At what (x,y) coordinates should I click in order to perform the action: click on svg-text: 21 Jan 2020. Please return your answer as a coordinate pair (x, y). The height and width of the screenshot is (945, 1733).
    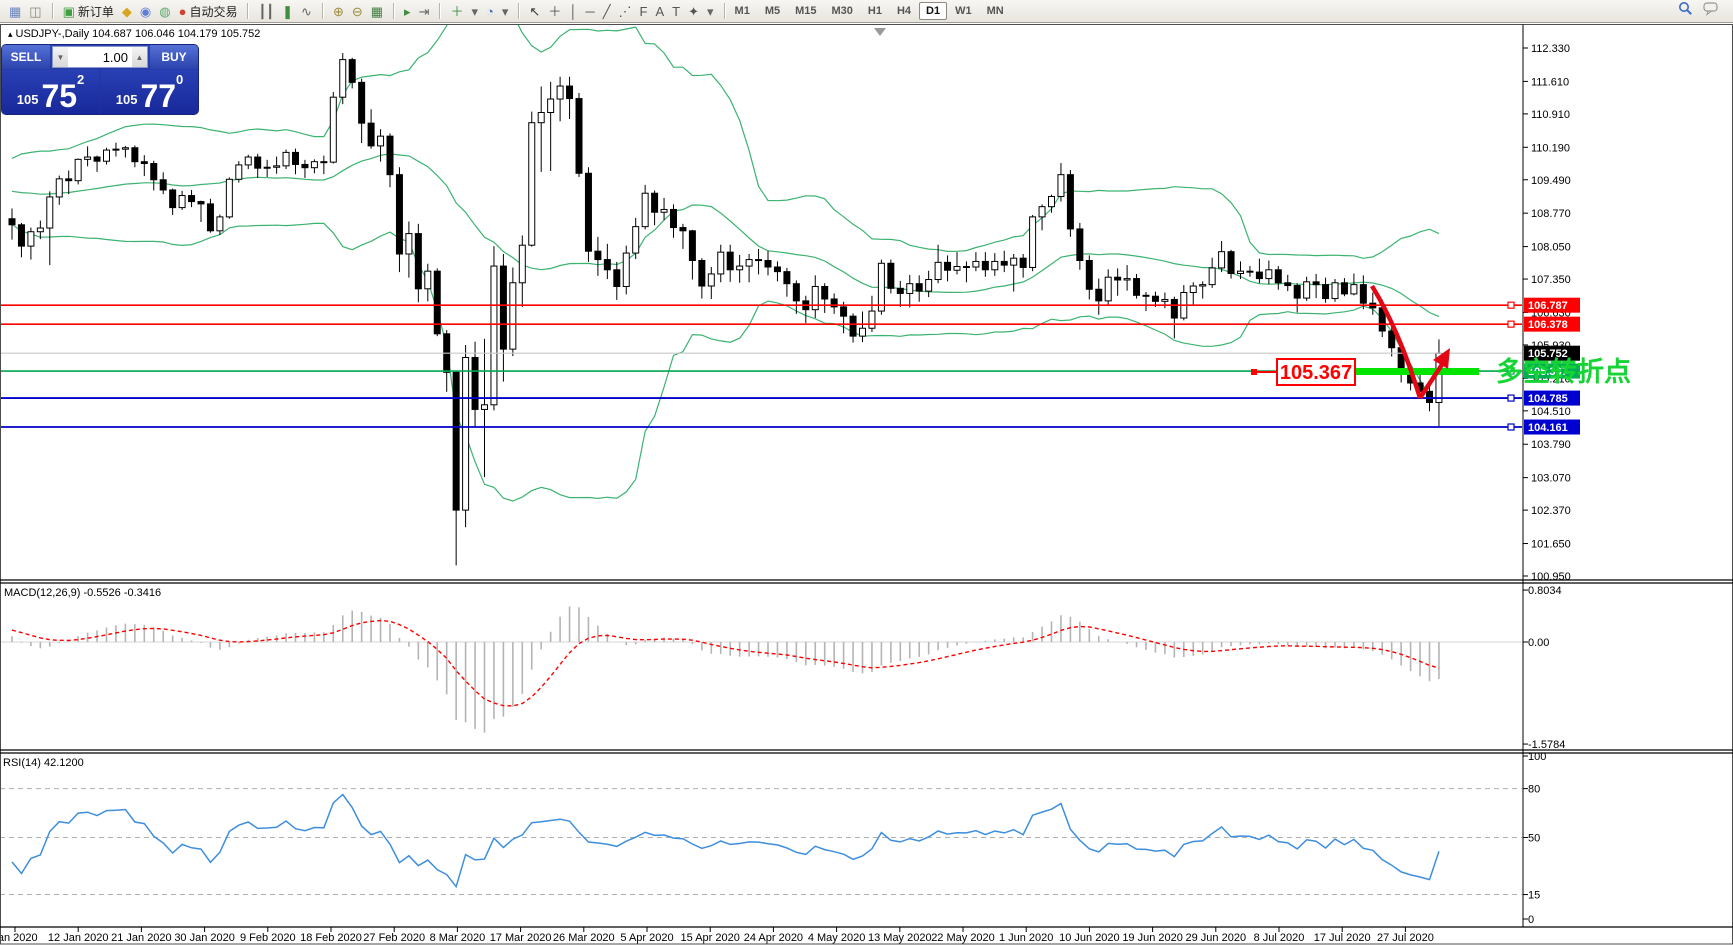
    Looking at the image, I should click on (141, 938).